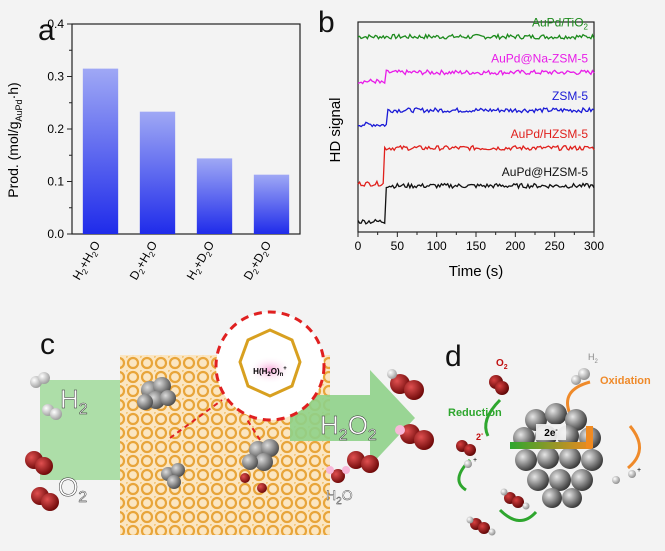 The width and height of the screenshot is (665, 551). What do you see at coordinates (144, 261) in the screenshot?
I see `bar-x-tick-label: D2+H2O` at bounding box center [144, 261].